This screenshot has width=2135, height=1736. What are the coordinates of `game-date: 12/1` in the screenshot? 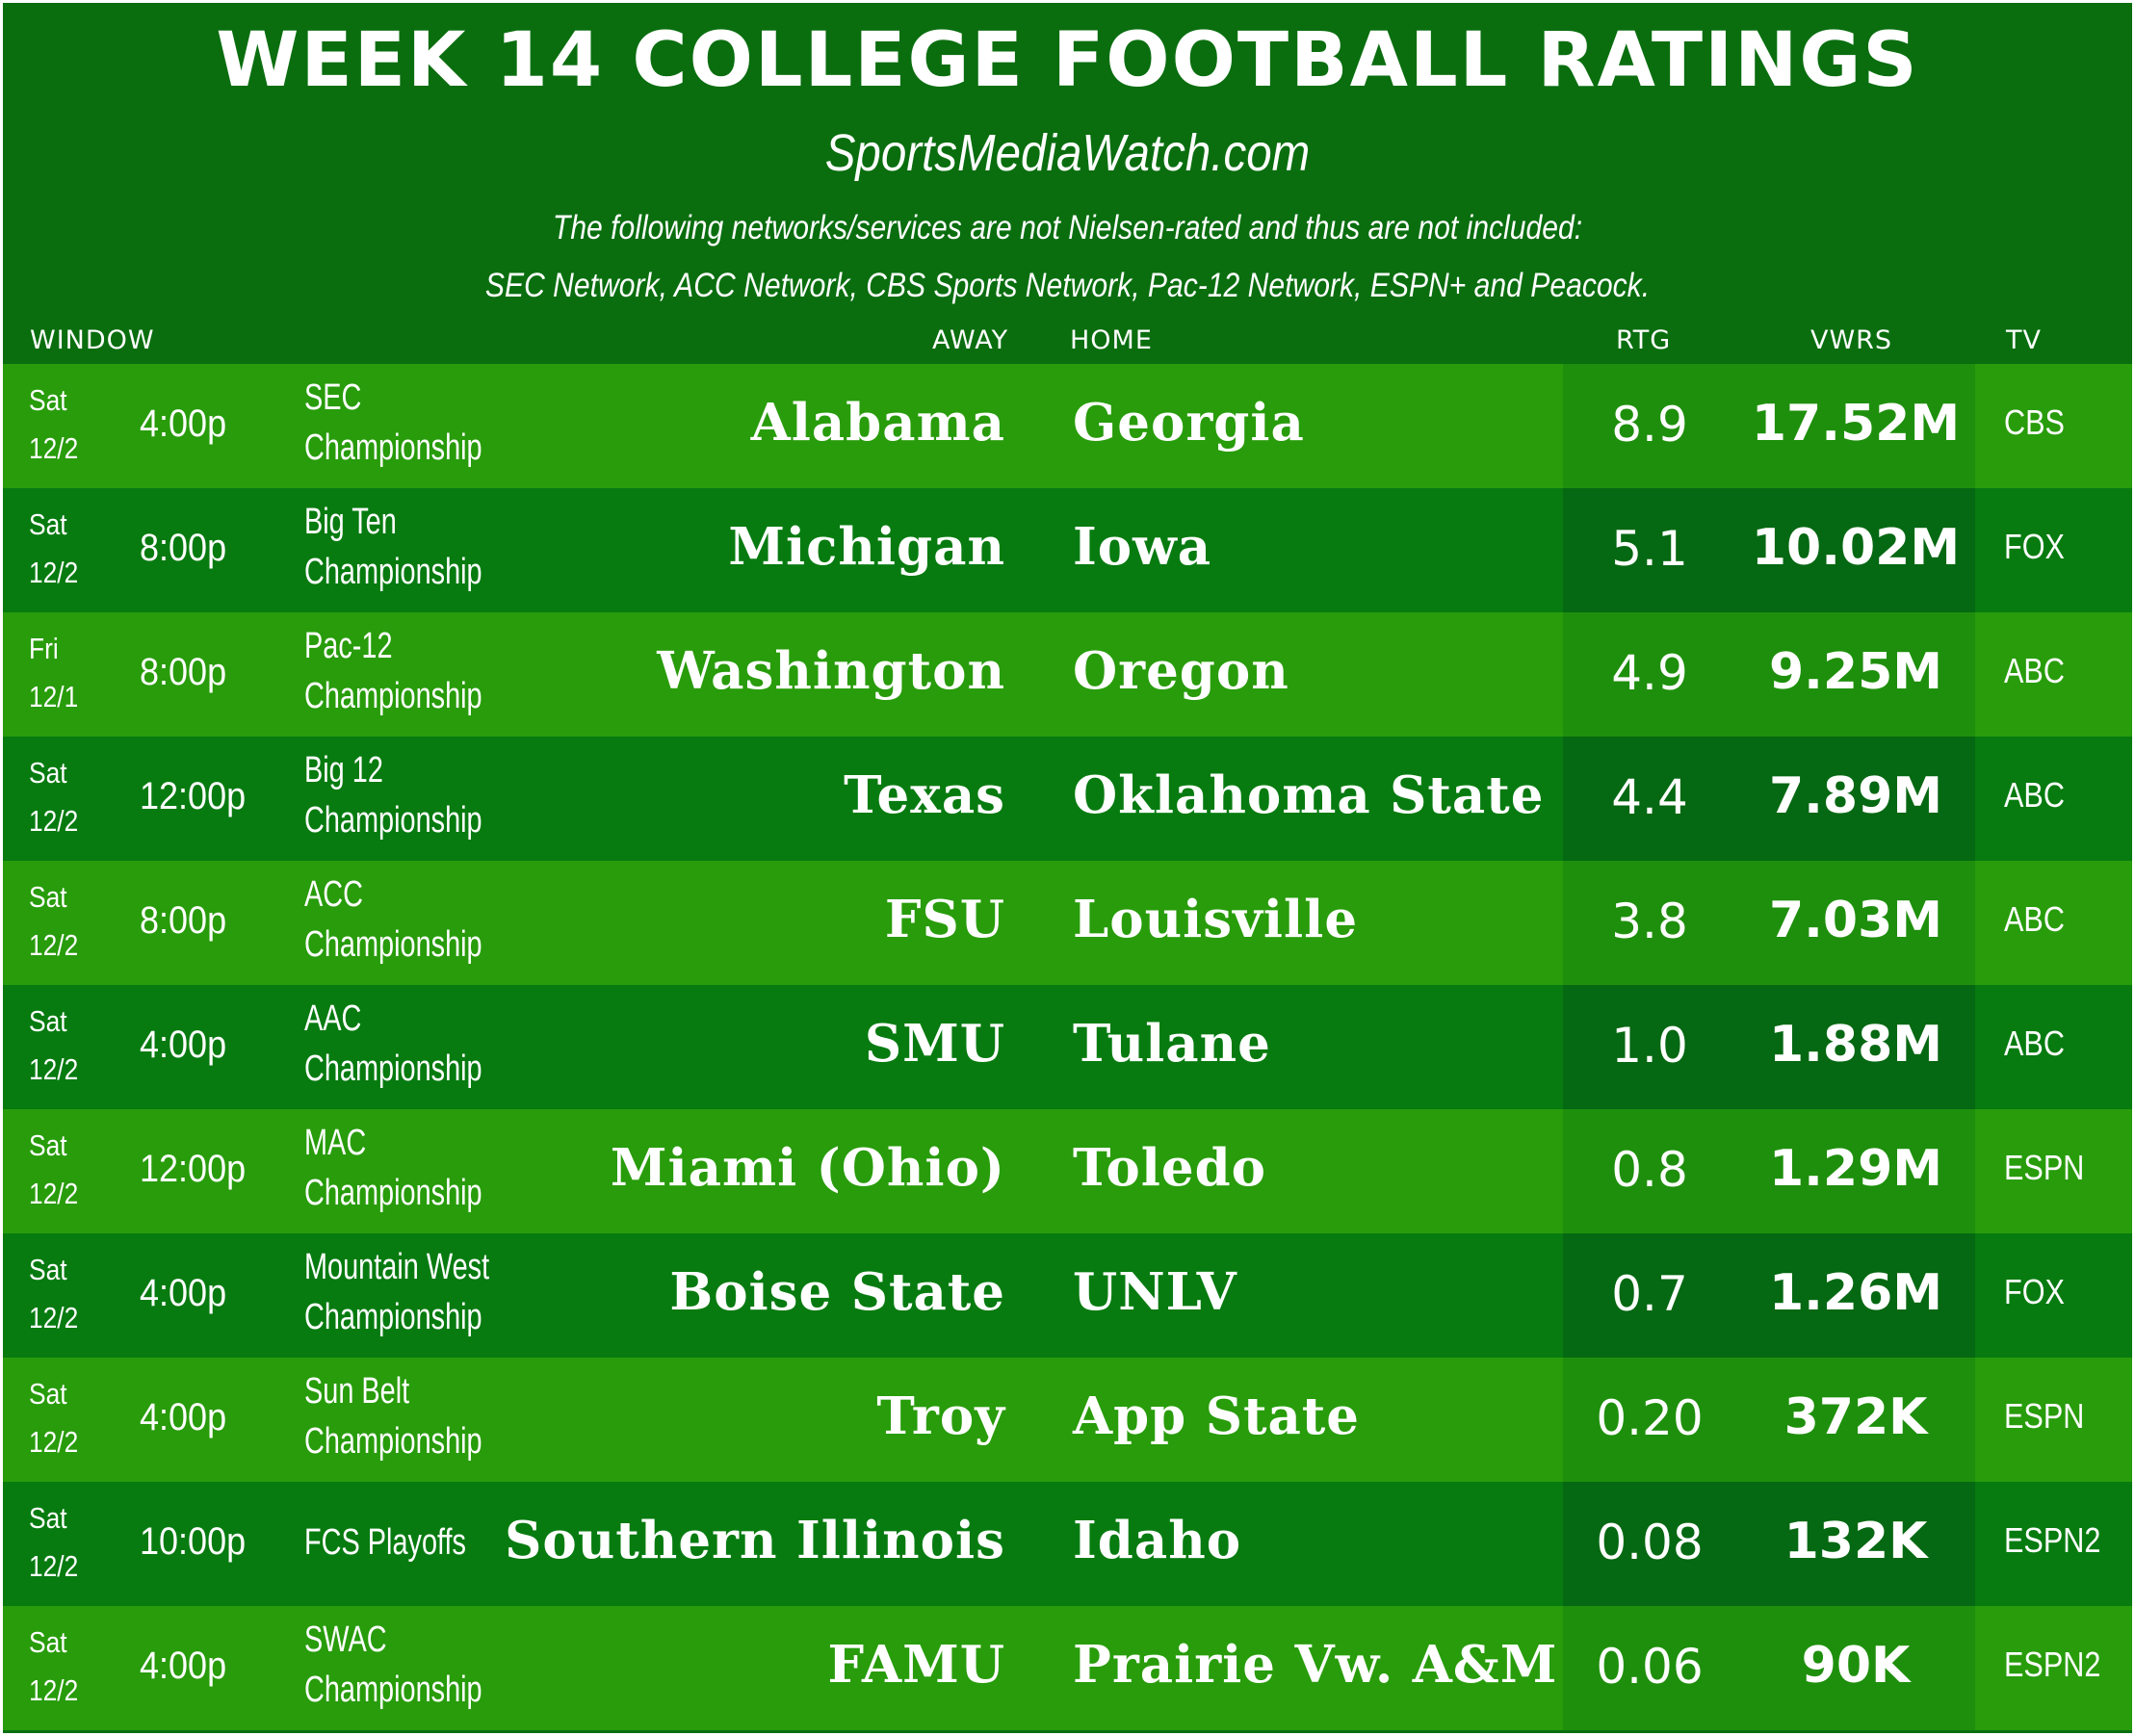 It's located at (54, 697).